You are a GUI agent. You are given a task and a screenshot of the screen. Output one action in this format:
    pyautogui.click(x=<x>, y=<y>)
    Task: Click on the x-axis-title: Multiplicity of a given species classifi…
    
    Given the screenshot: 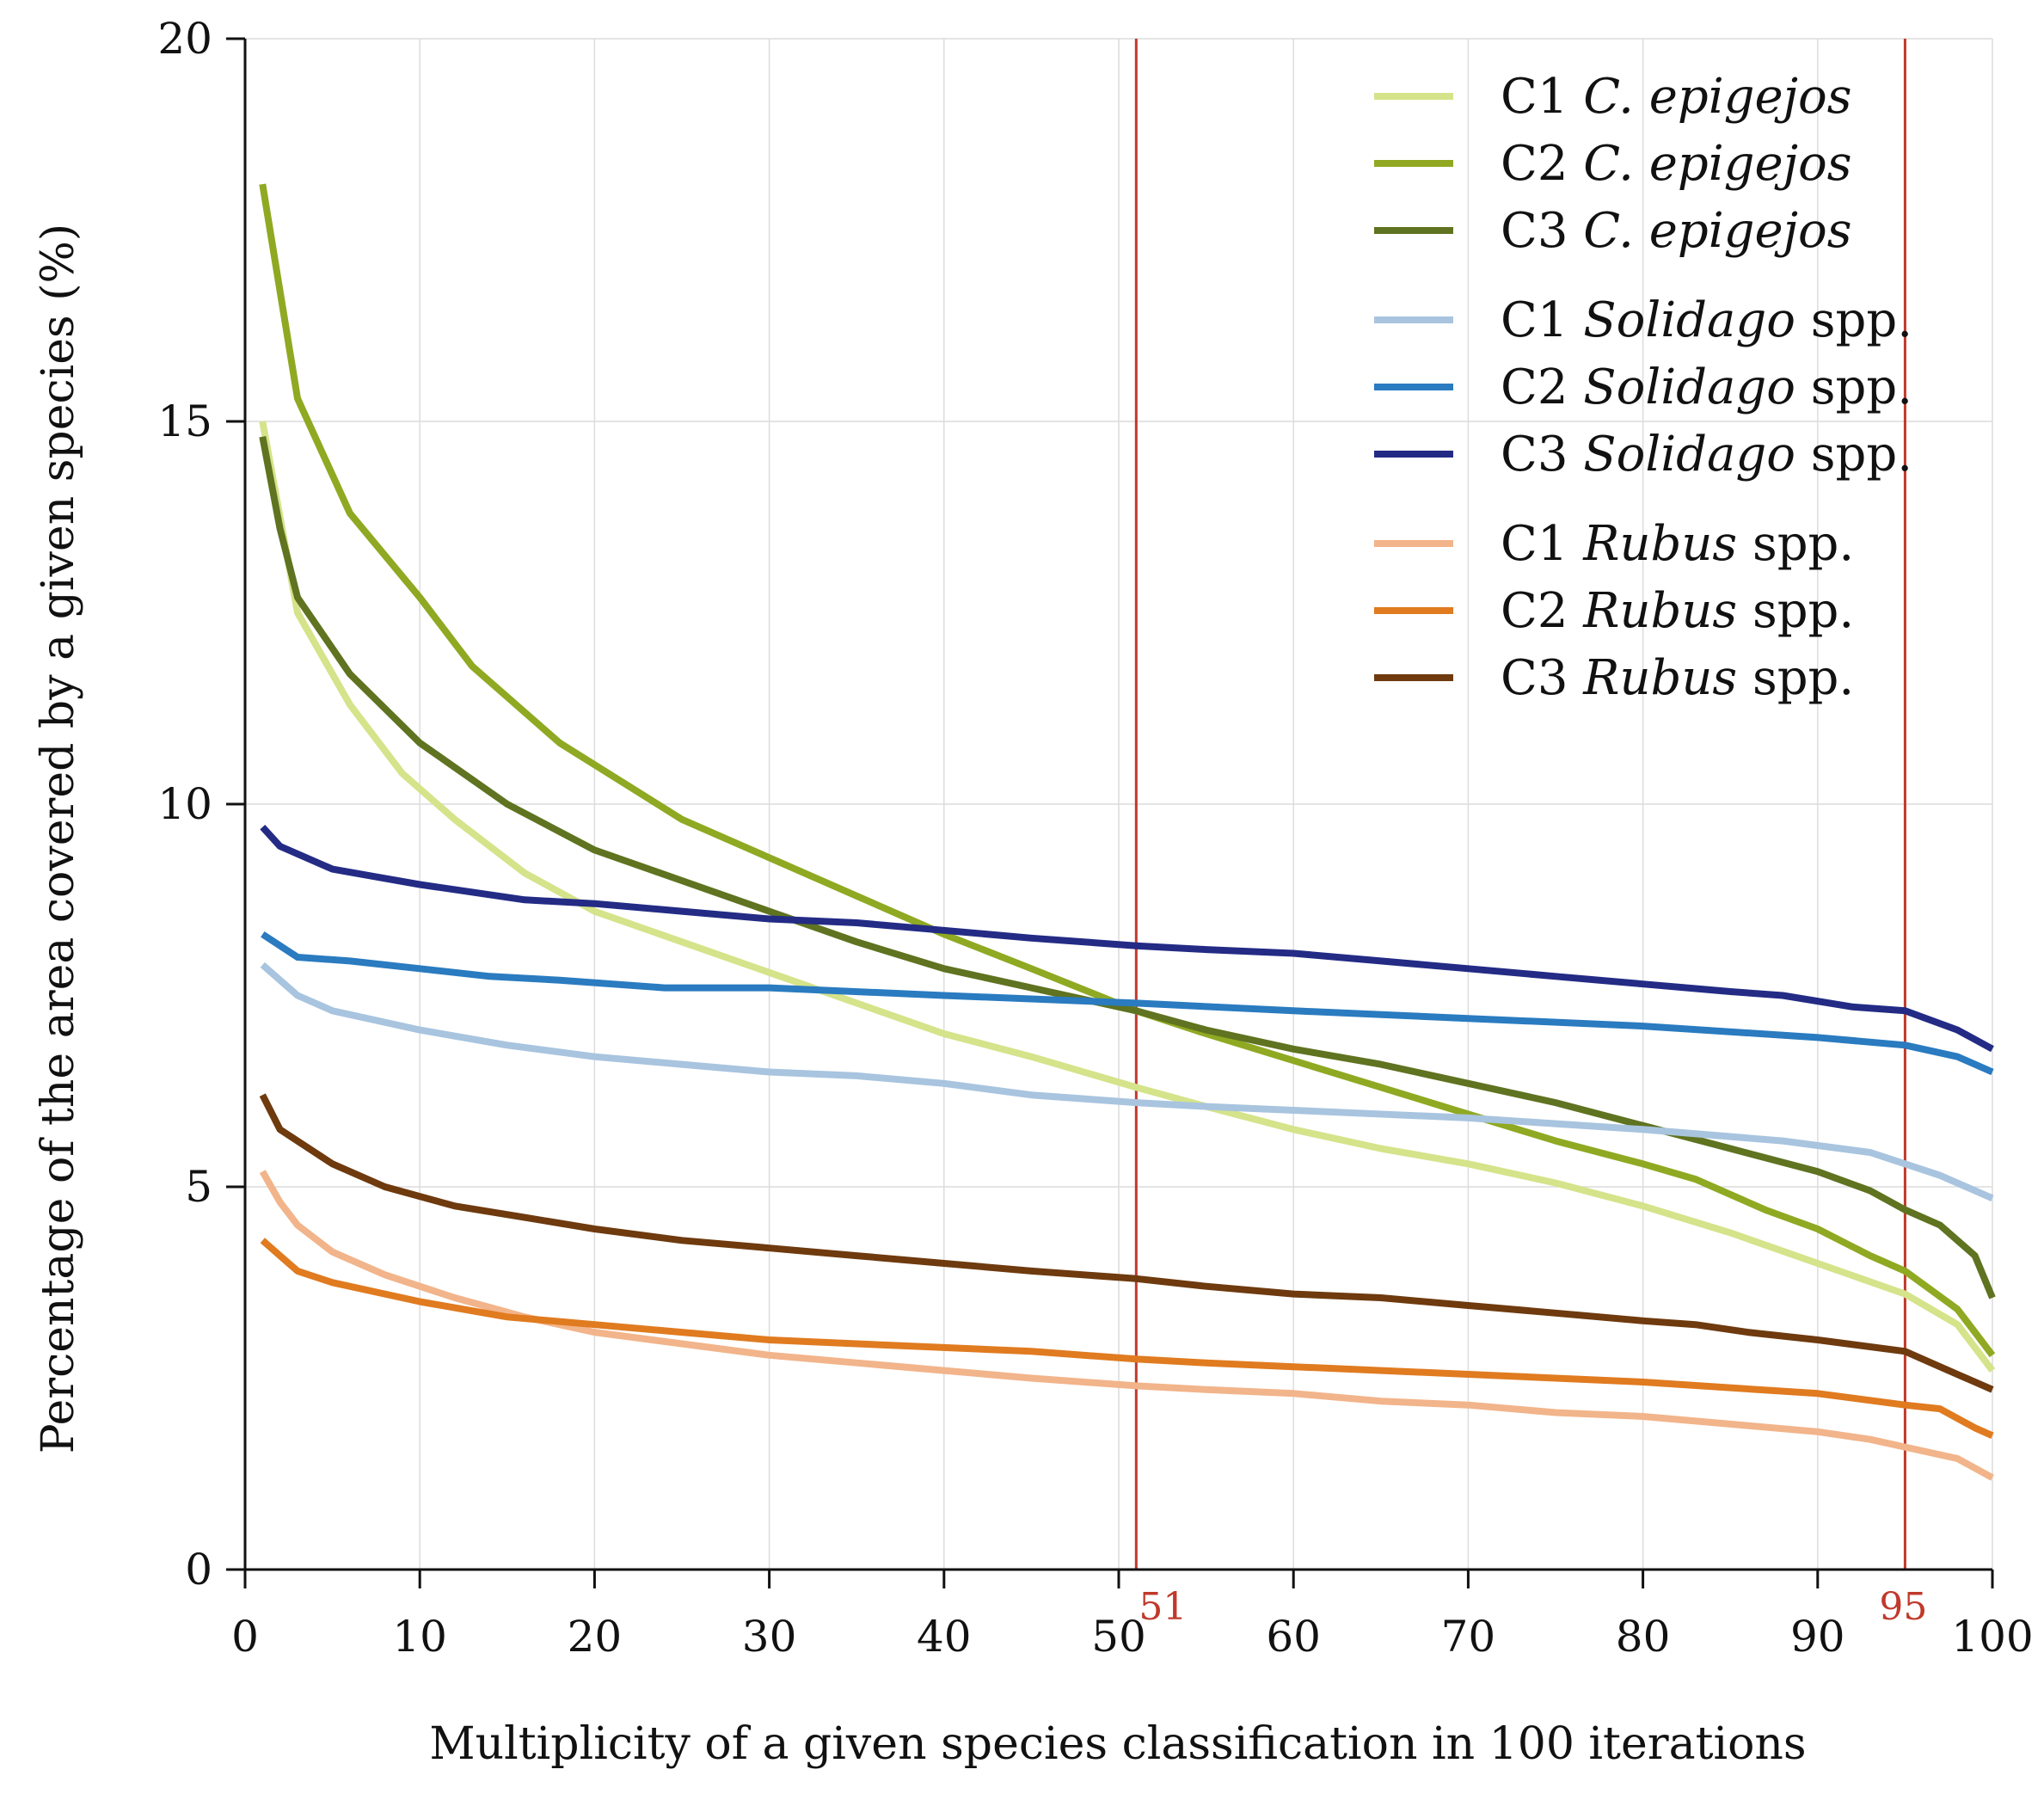 What is the action you would take?
    pyautogui.click(x=1117, y=1744)
    